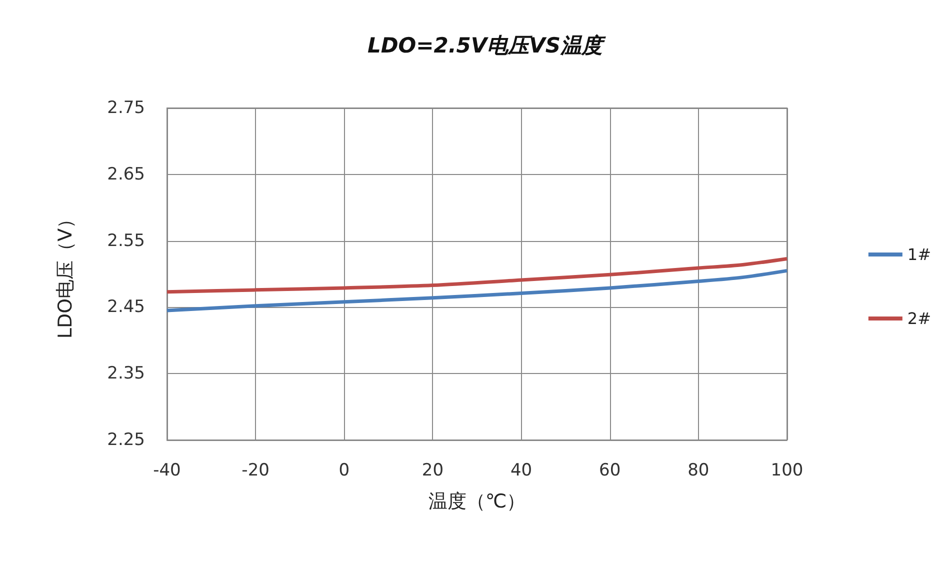  Describe the element at coordinates (167, 470) in the screenshot. I see `x-tick-label: -40` at that location.